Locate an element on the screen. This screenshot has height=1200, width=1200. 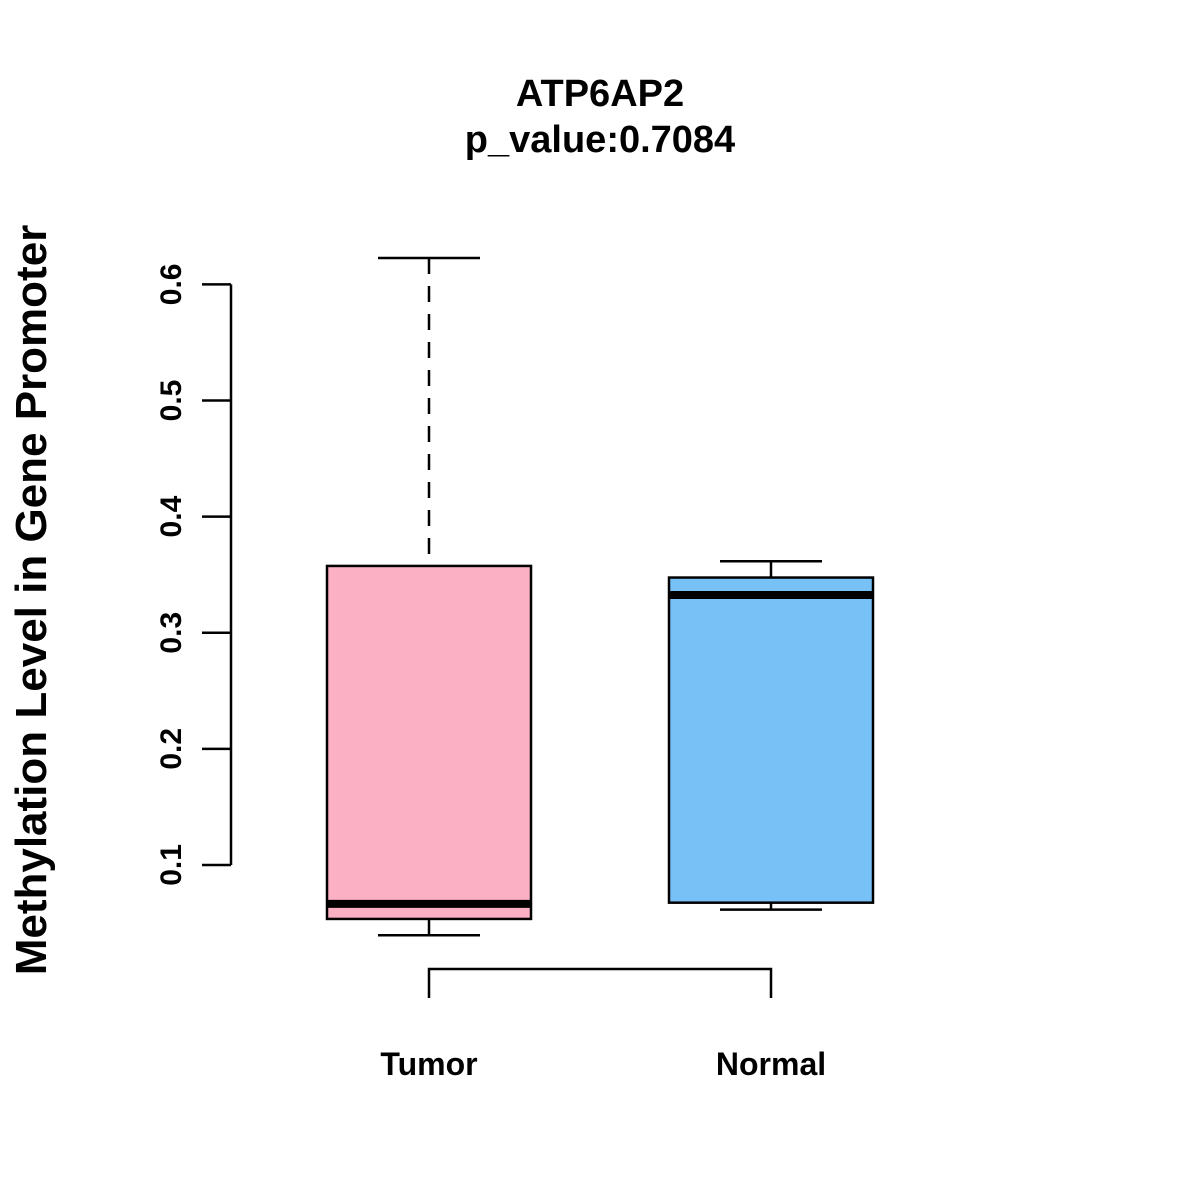
chart-title: ATP6AP2 is located at coordinates (600, 94).